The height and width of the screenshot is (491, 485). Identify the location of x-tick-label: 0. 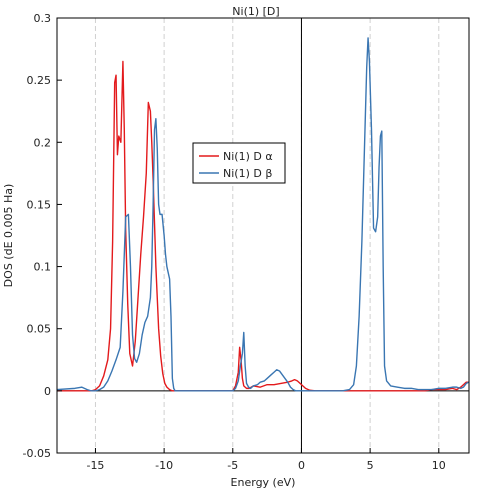
(301, 465).